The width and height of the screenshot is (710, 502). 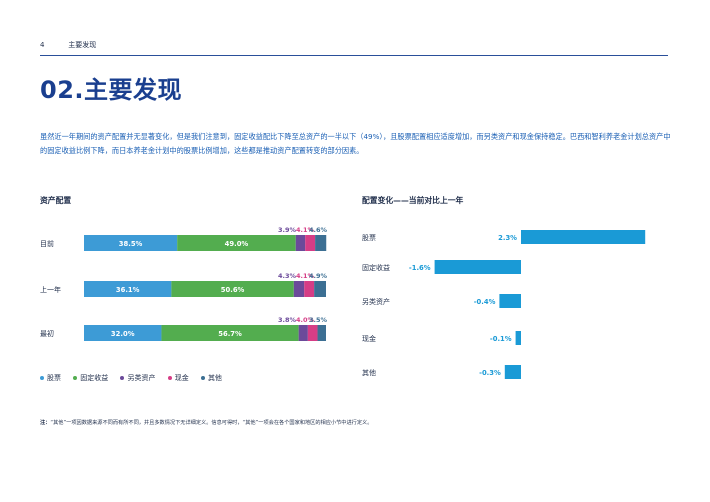 I want to click on data-label: 3.5%, so click(x=318, y=320).